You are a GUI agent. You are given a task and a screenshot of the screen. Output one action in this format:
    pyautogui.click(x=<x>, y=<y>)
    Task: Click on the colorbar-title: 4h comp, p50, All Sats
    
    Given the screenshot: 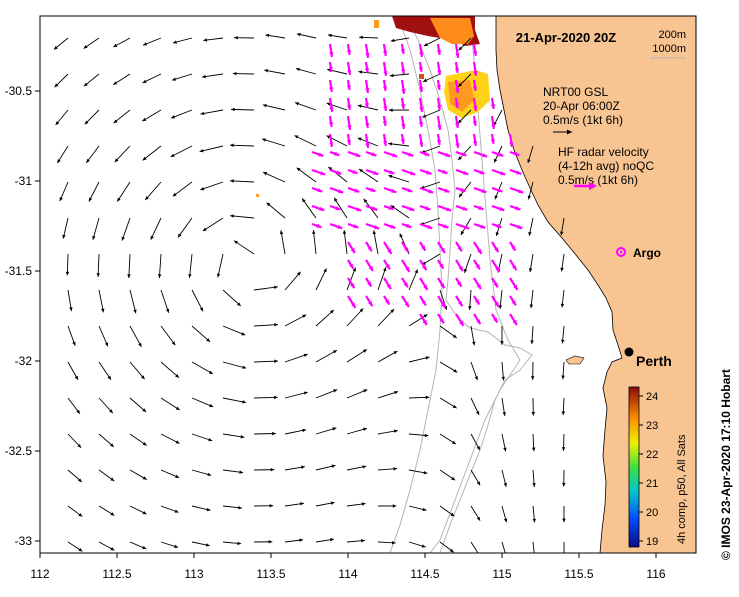 What is the action you would take?
    pyautogui.click(x=682, y=489)
    